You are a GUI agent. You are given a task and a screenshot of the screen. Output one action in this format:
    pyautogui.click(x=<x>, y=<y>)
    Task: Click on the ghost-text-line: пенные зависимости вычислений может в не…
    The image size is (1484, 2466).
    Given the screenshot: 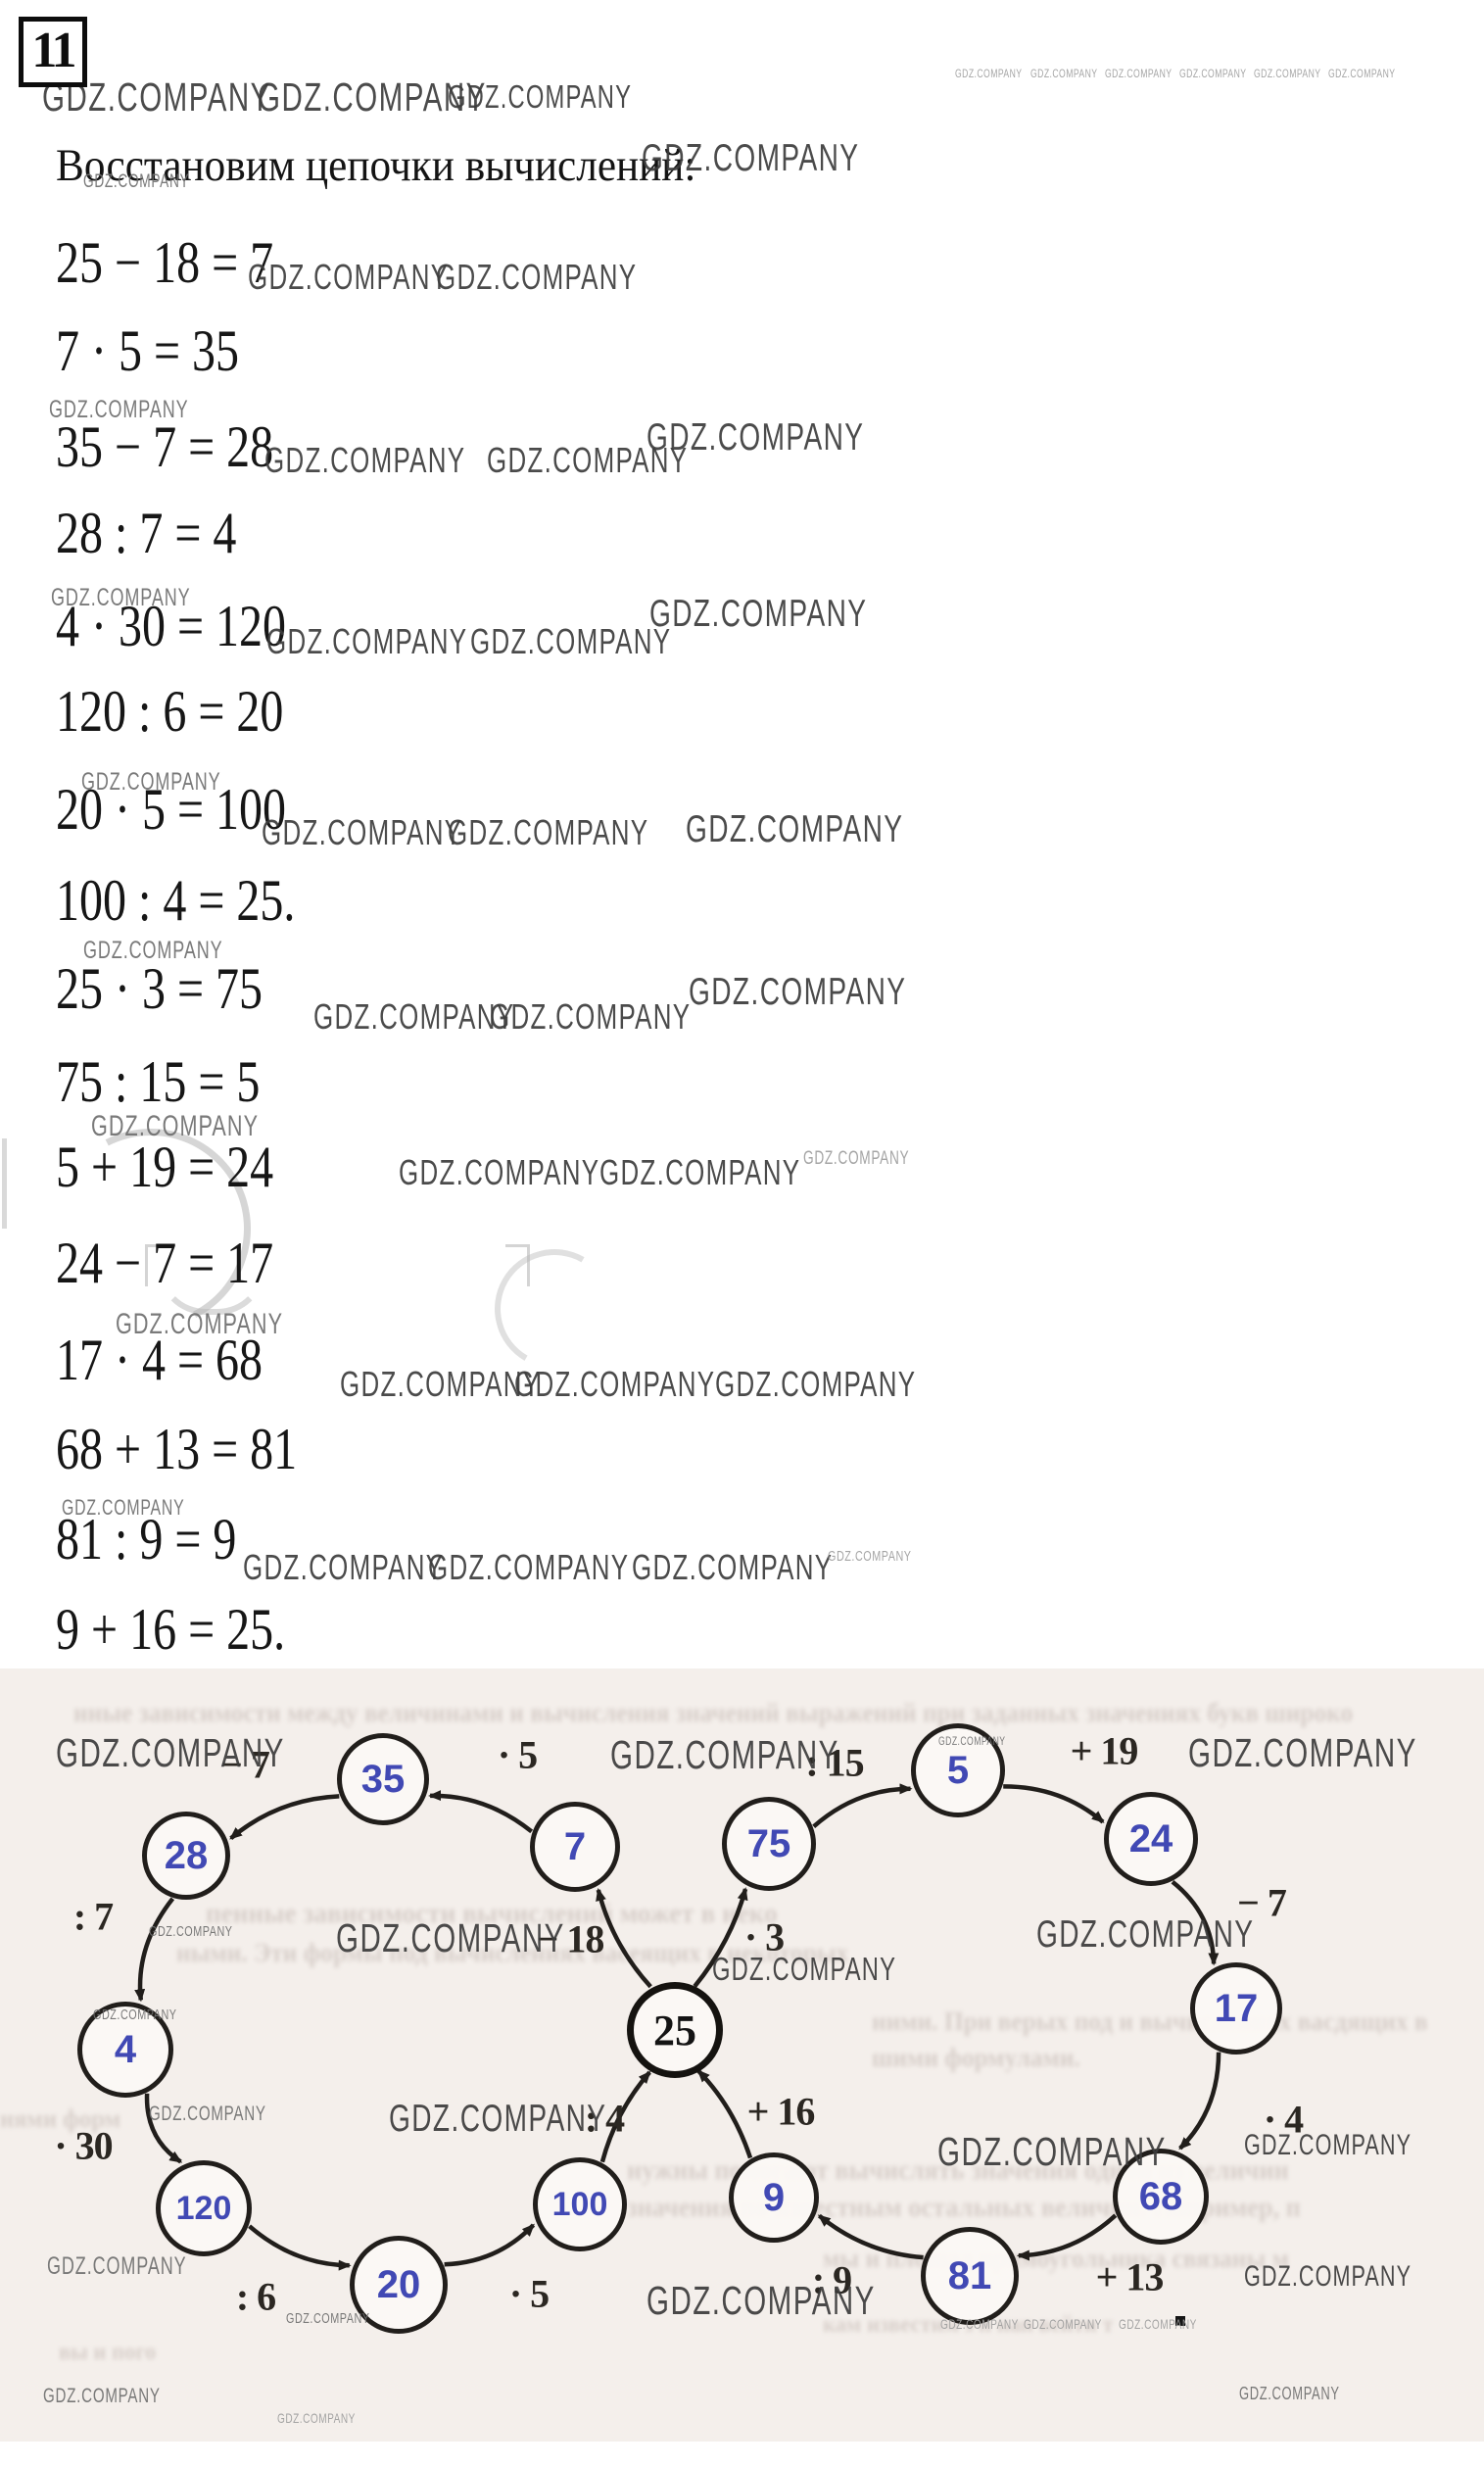 What is the action you would take?
    pyautogui.click(x=492, y=1914)
    